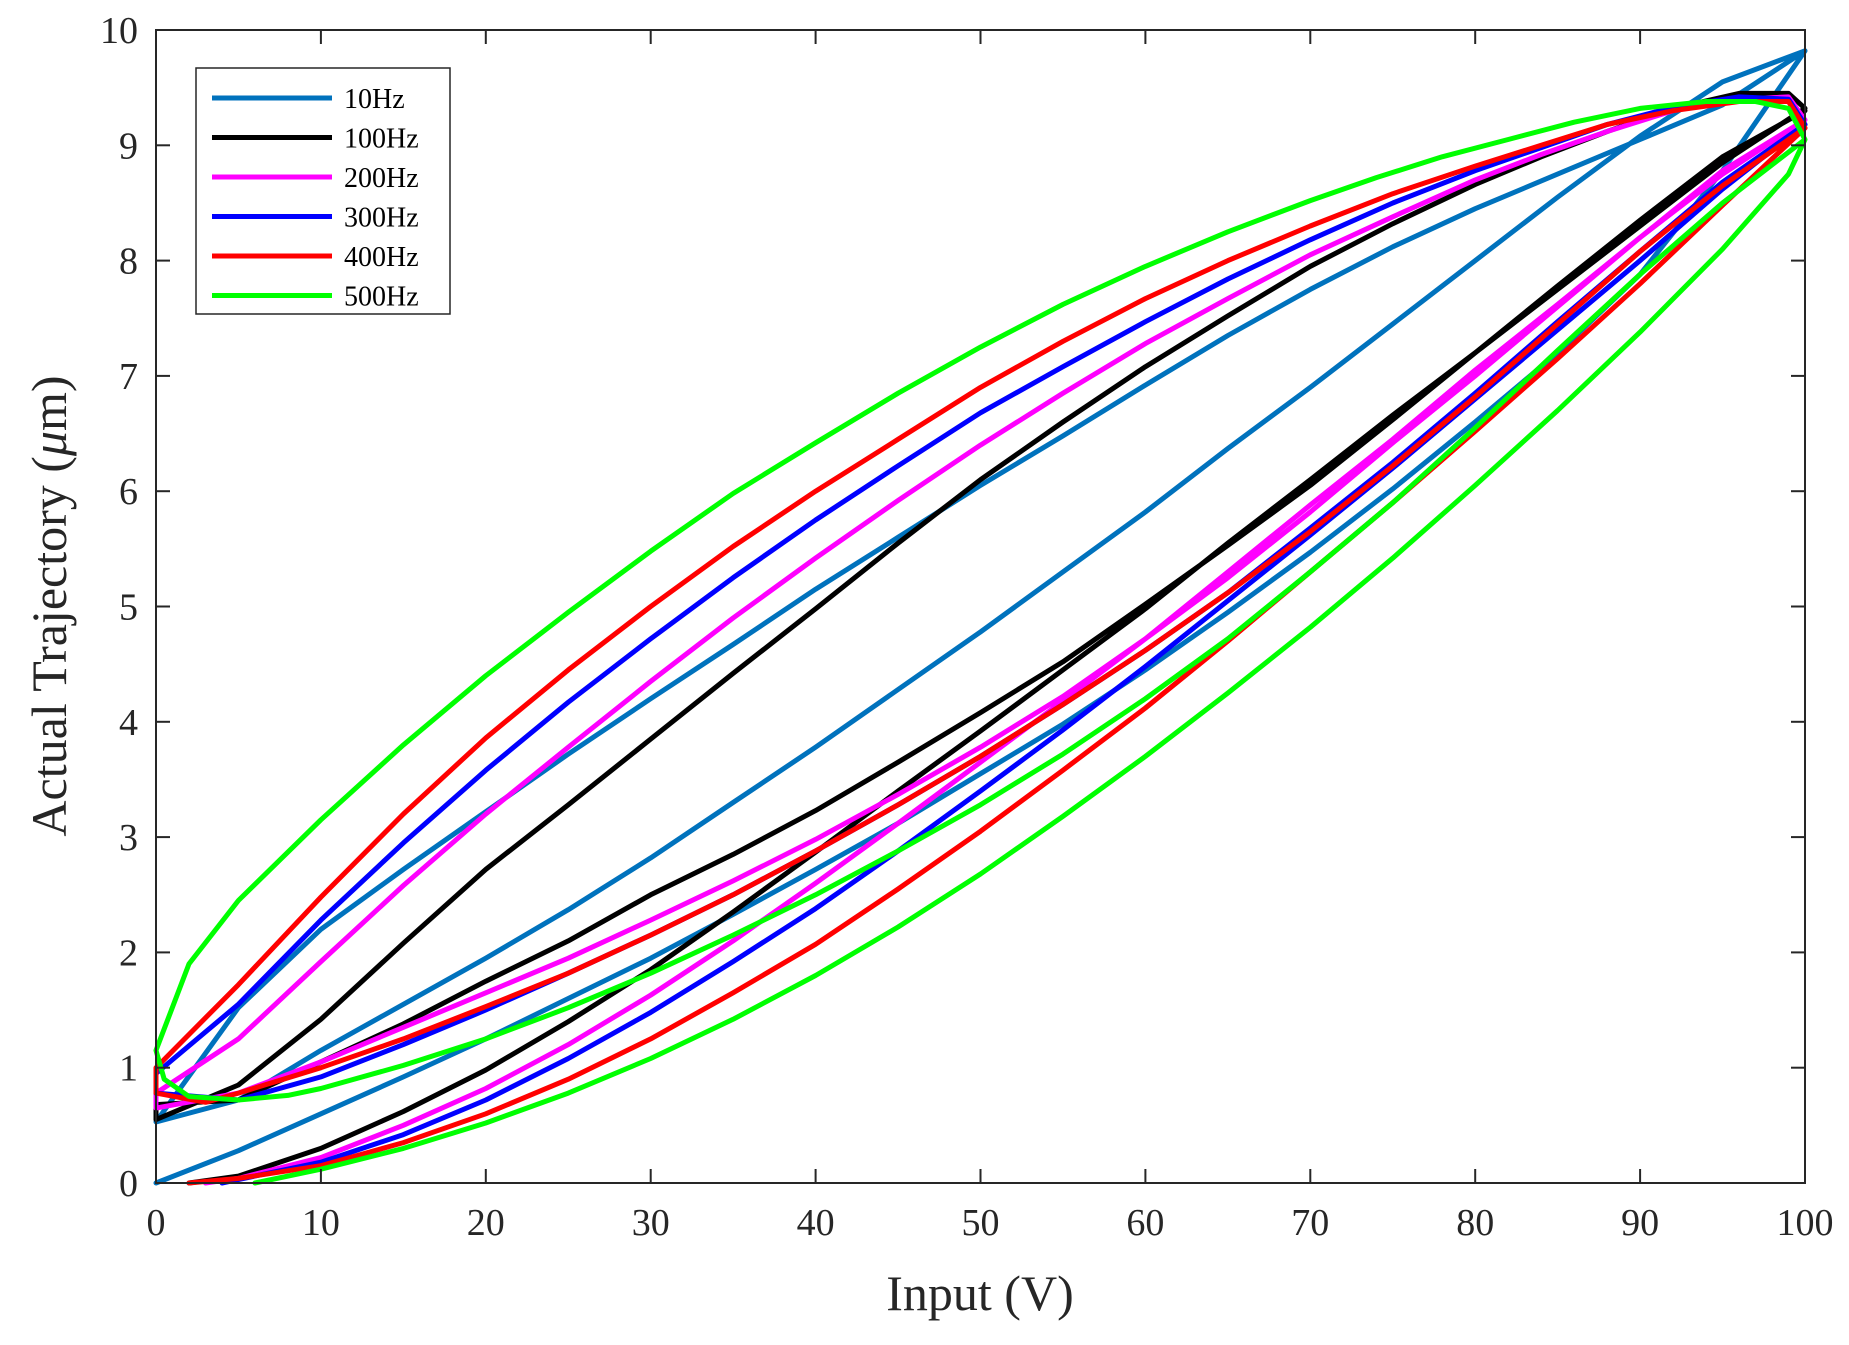 The height and width of the screenshot is (1345, 1849). What do you see at coordinates (128, 723) in the screenshot?
I see `y-tick-label: 4` at bounding box center [128, 723].